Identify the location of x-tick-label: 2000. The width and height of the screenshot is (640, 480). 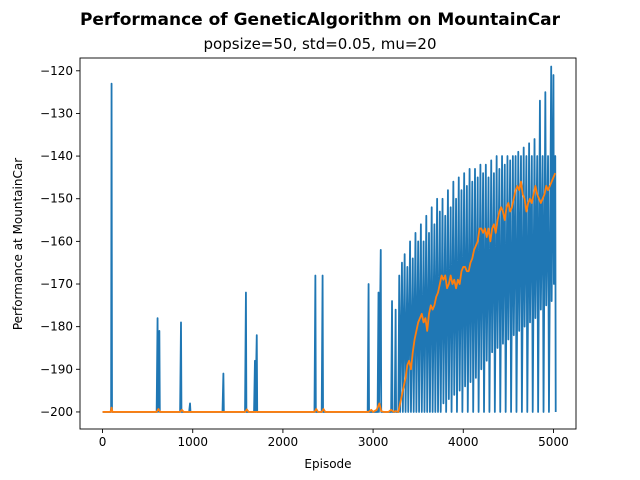
(283, 442).